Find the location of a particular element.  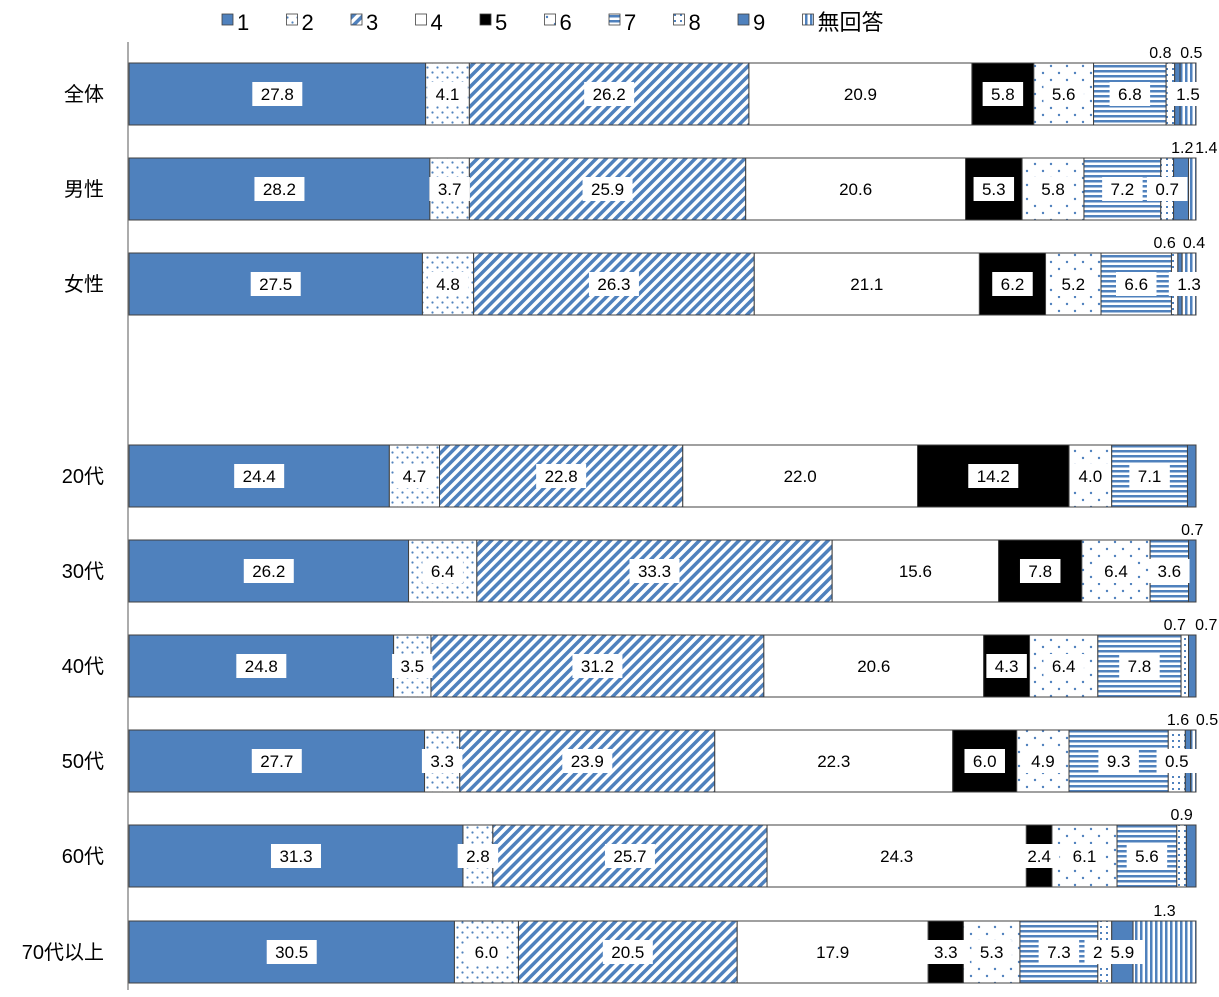

data-label-above: 1.3 is located at coordinates (1164, 911).